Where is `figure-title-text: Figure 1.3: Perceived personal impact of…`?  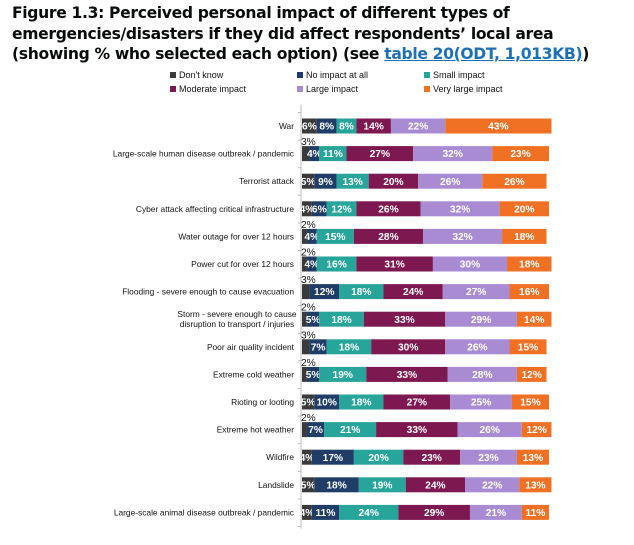 figure-title-text: Figure 1.3: Perceived personal impact of… is located at coordinates (283, 33).